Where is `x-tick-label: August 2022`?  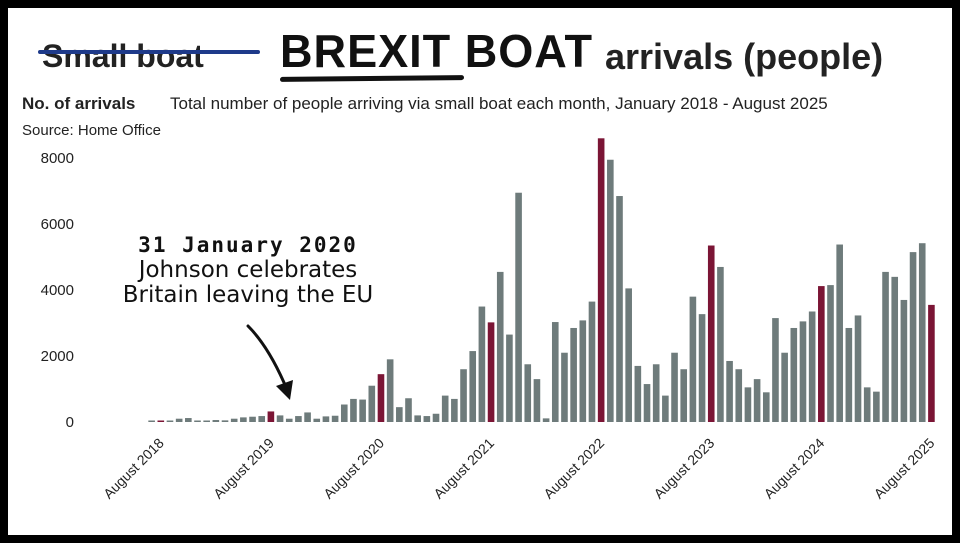 x-tick-label: August 2022 is located at coordinates (573, 468).